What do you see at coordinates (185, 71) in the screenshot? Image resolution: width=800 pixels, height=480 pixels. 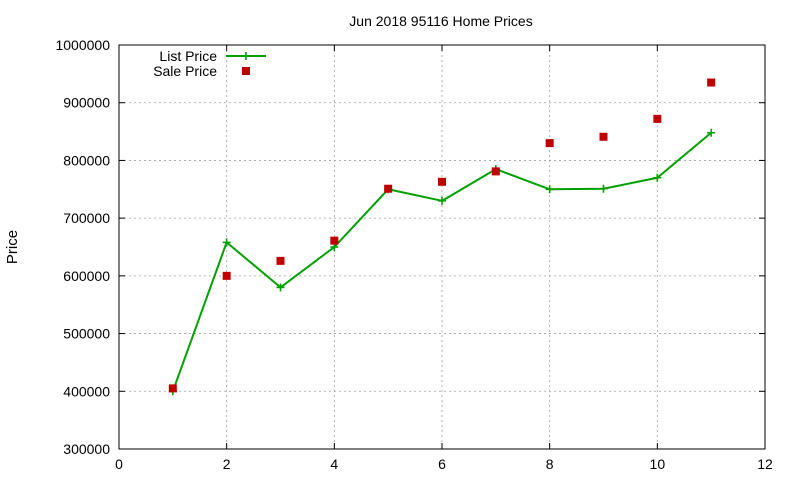 I see `legend-label-sale-price: Sale Price` at bounding box center [185, 71].